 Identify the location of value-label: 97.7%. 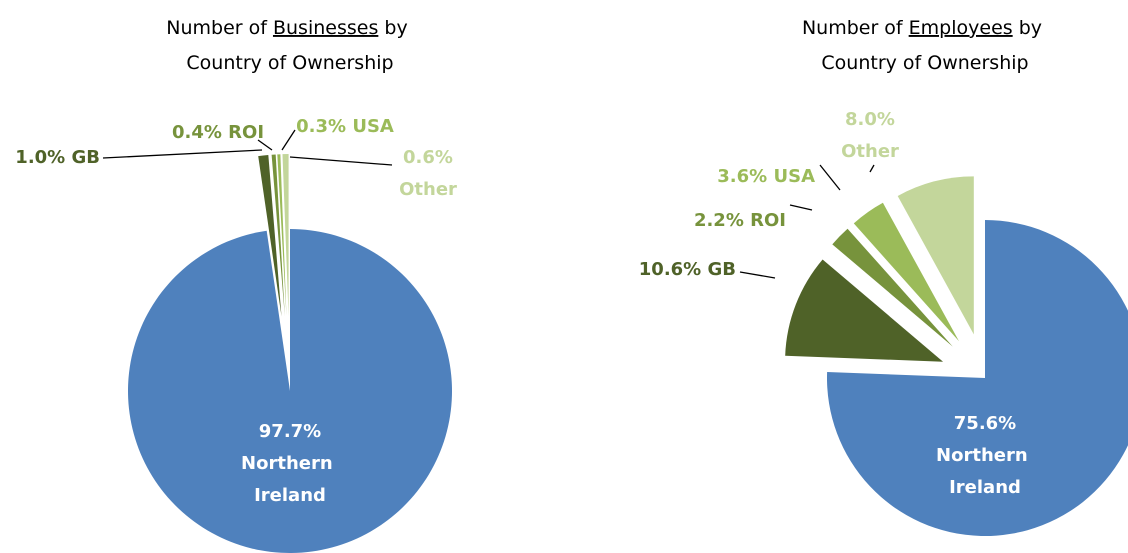
(290, 431).